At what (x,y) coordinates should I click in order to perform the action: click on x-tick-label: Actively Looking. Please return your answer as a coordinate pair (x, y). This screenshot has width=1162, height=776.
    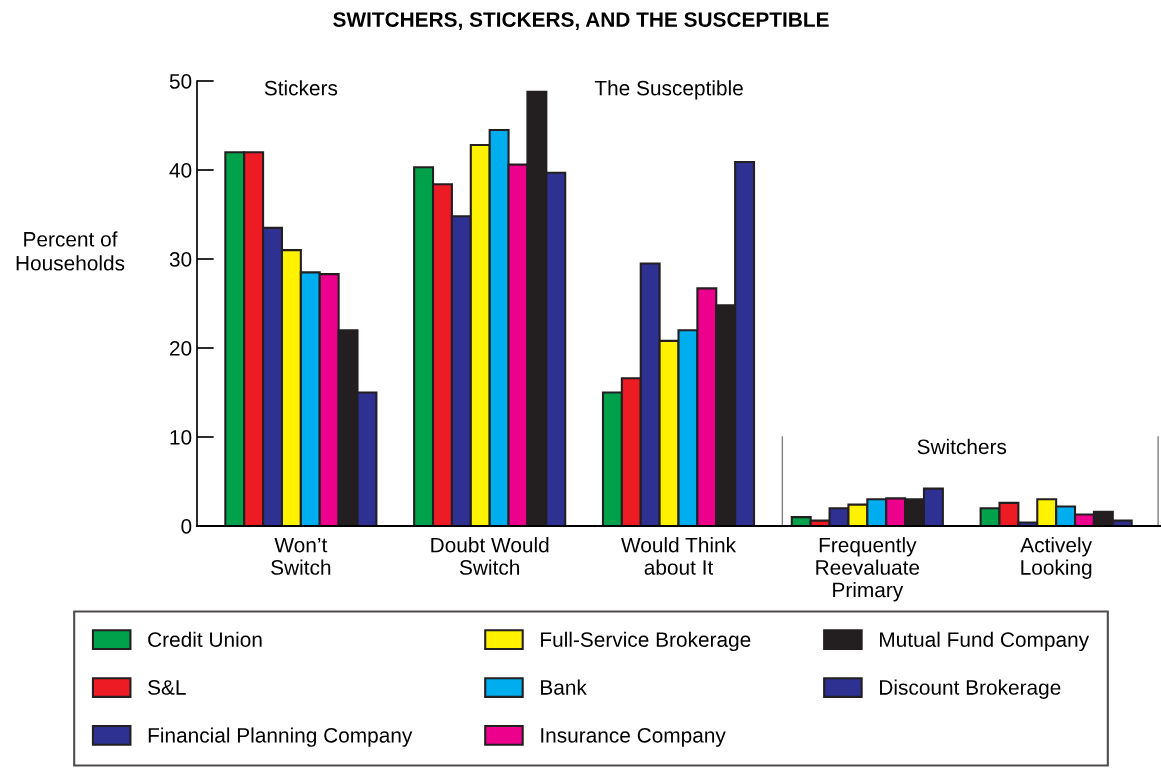
    Looking at the image, I should click on (1056, 558).